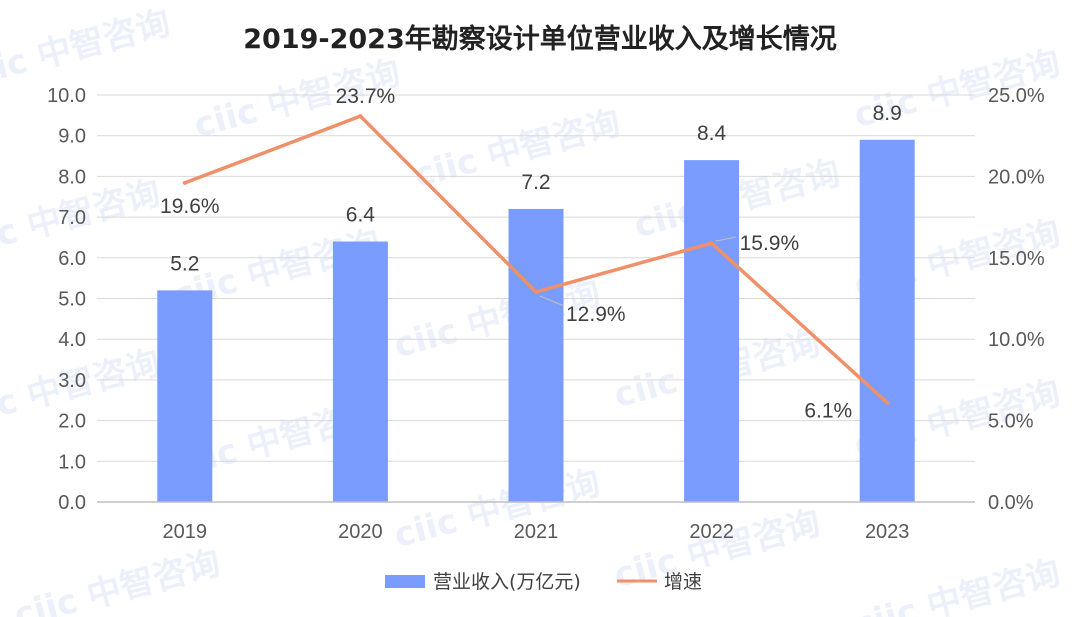  What do you see at coordinates (1016, 299) in the screenshot?
I see `right-axis-ticks: 0.0% 5.0% 10.0% 15.0% 20.0% 25.0%` at bounding box center [1016, 299].